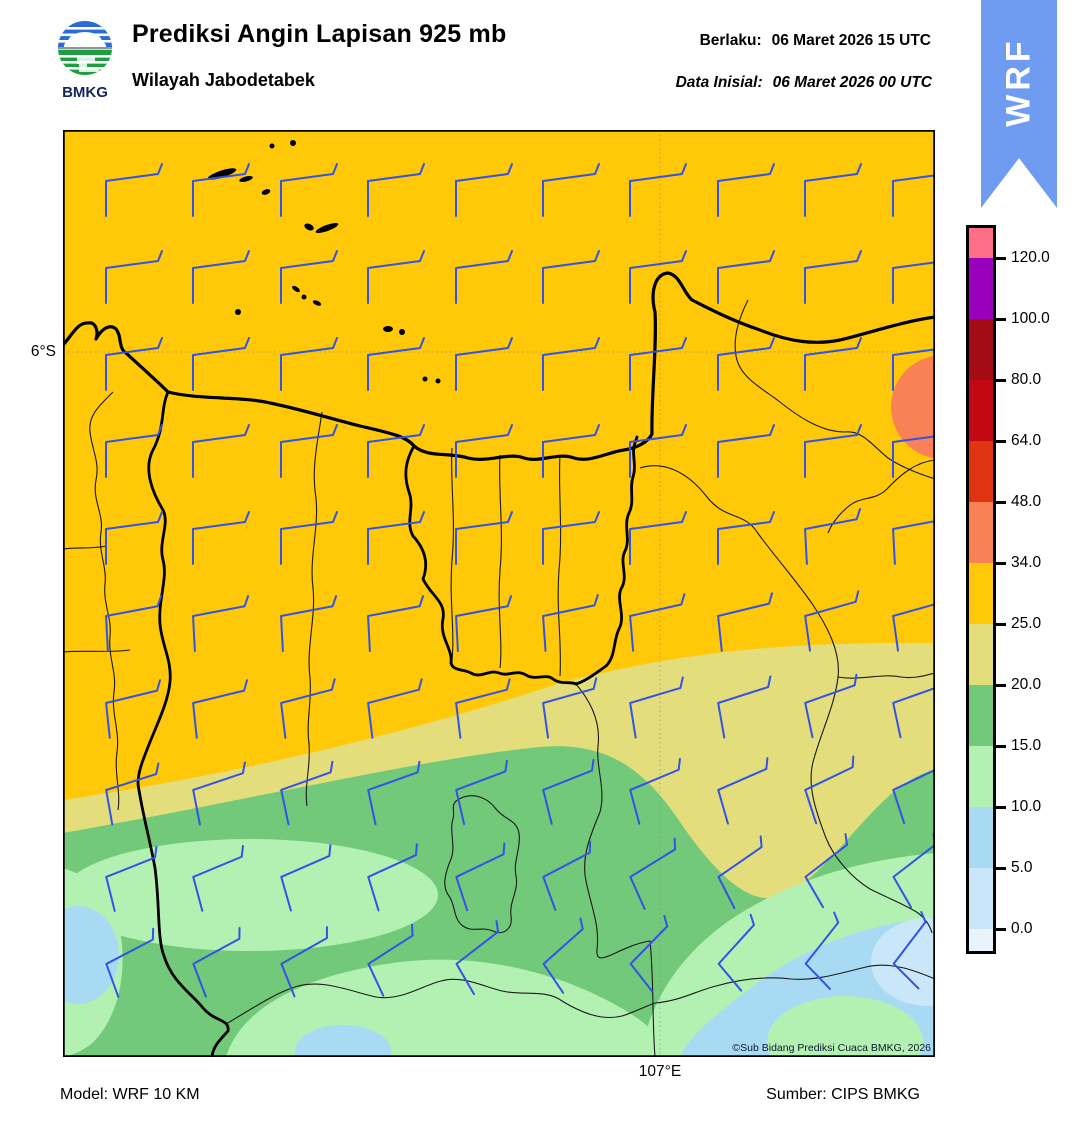 The image size is (1081, 1128). What do you see at coordinates (660, 1071) in the screenshot?
I see `longitude-label: 107°E` at bounding box center [660, 1071].